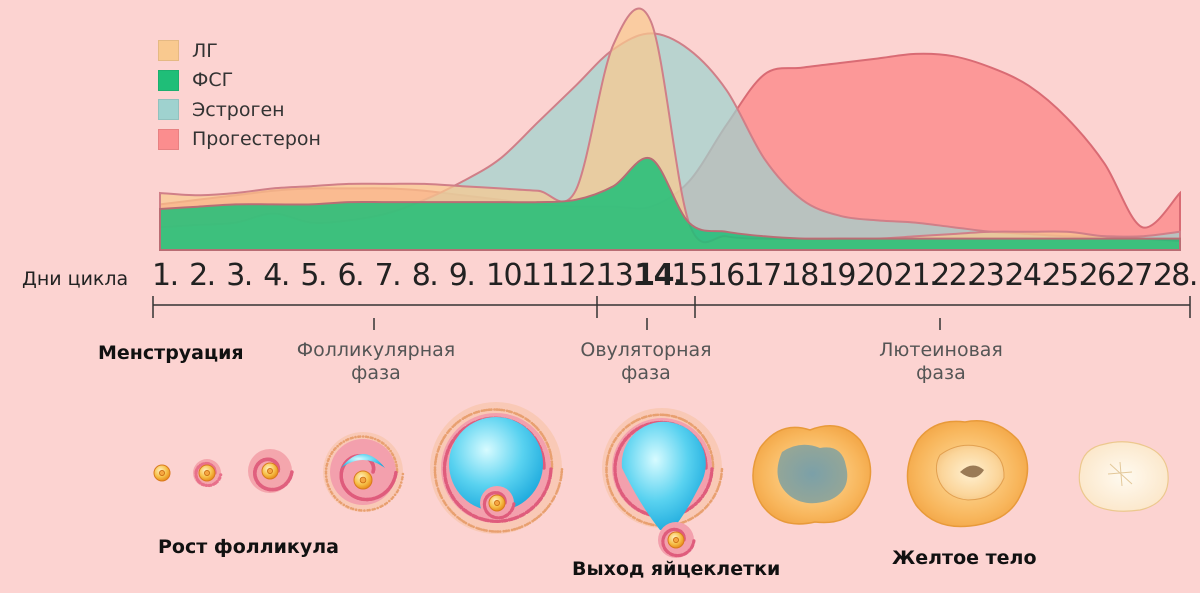  Describe the element at coordinates (239, 81) in the screenshot. I see `legend-item-fsh: ФСГ` at that location.